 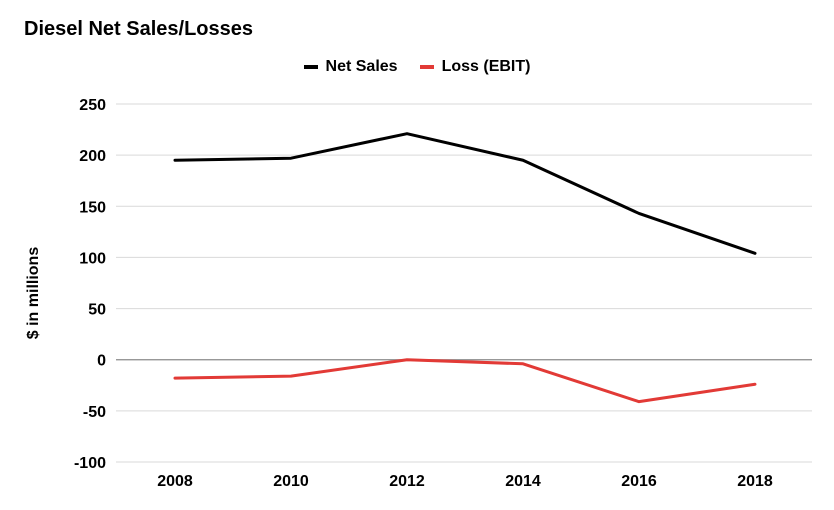 What do you see at coordinates (33, 293) in the screenshot?
I see `y-axis-label: $ in millions` at bounding box center [33, 293].